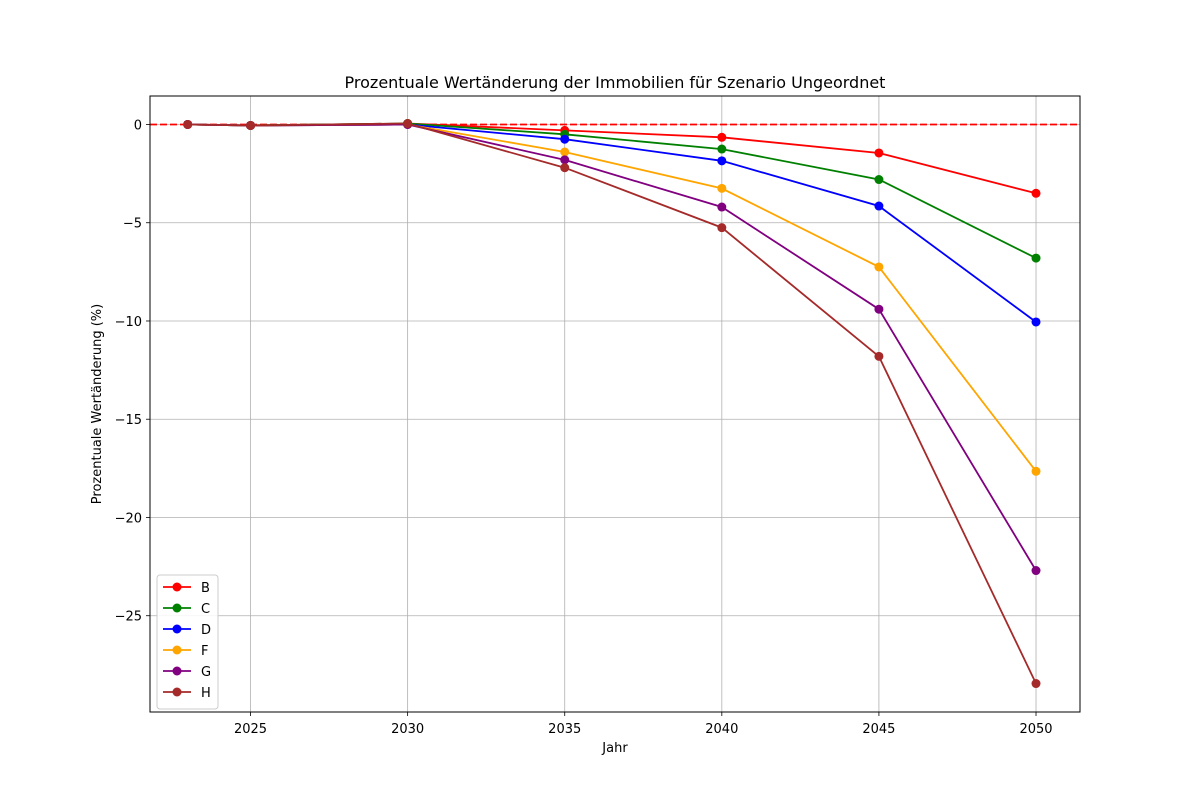 This screenshot has width=1200, height=800. I want to click on x-tick-label: 2025, so click(250, 729).